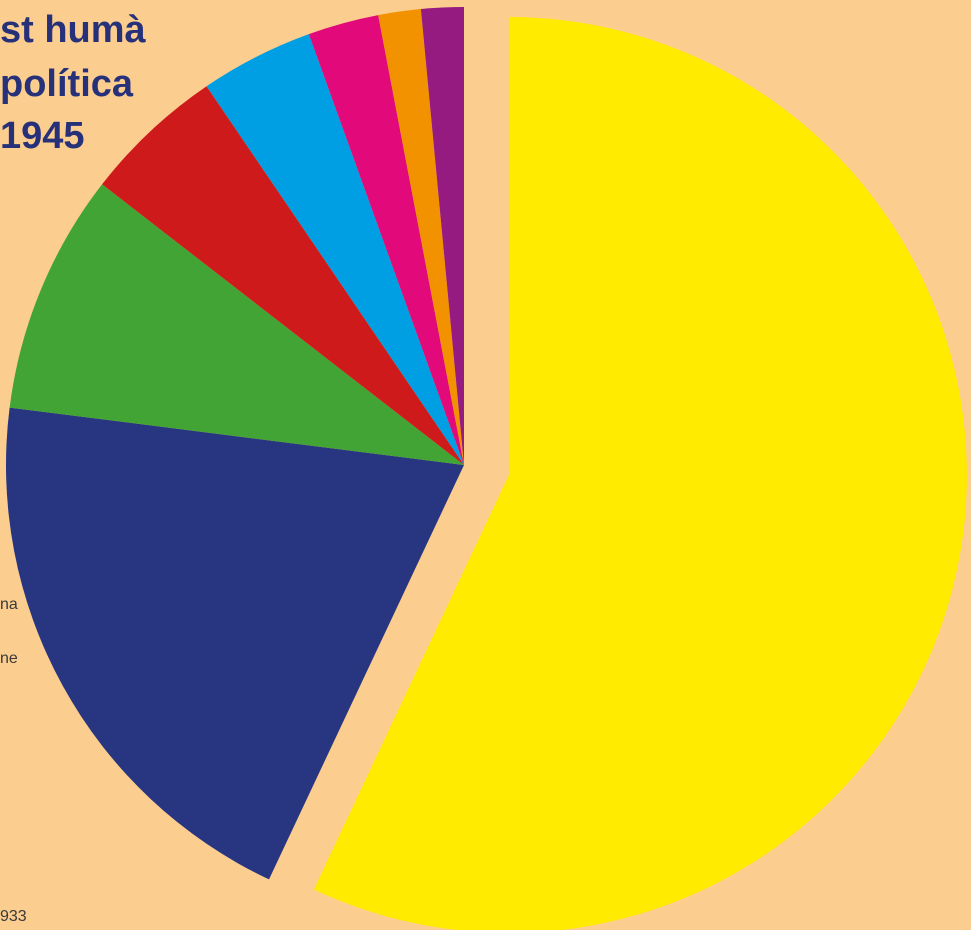  I want to click on footer-note: 933, so click(13, 916).